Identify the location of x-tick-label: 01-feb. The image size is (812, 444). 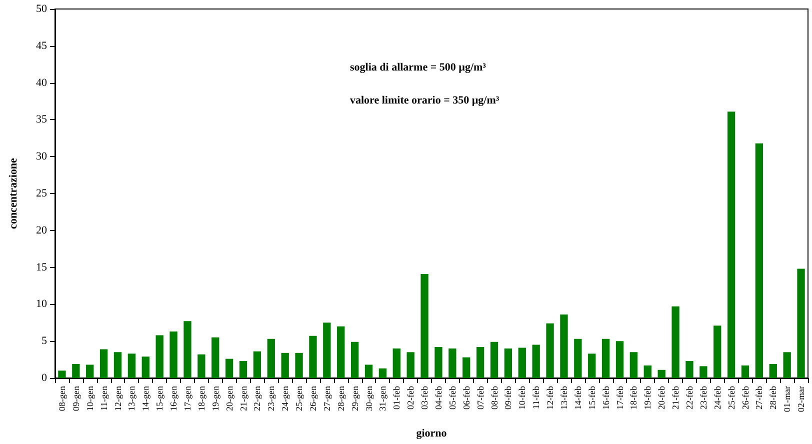
(397, 398).